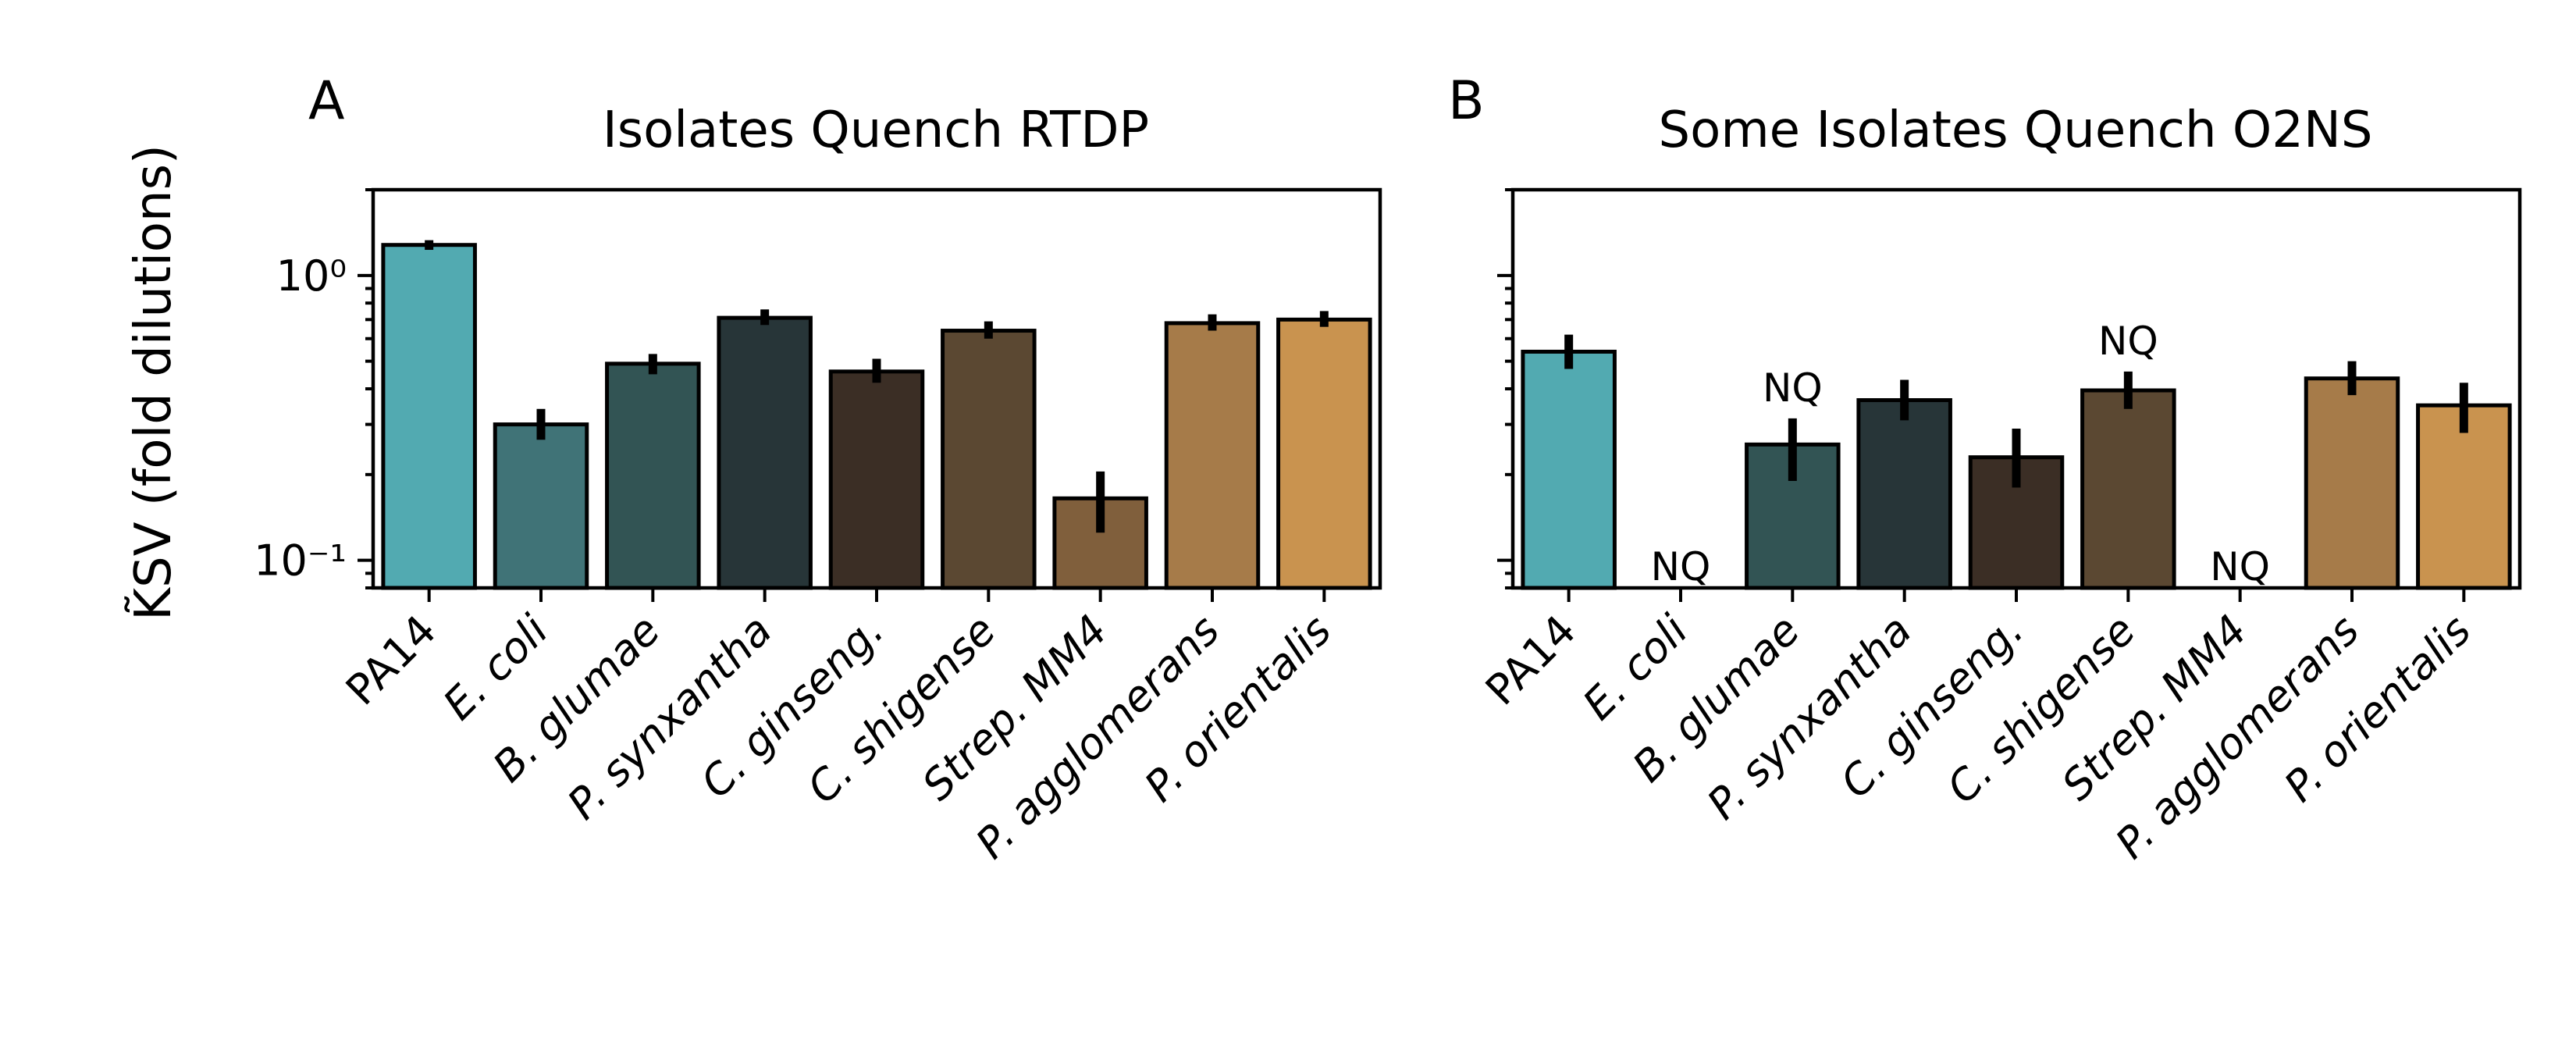 The height and width of the screenshot is (1054, 2576). Describe the element at coordinates (2016, 130) in the screenshot. I see `chart-title-b: Some Isolates Quench O2NS` at that location.